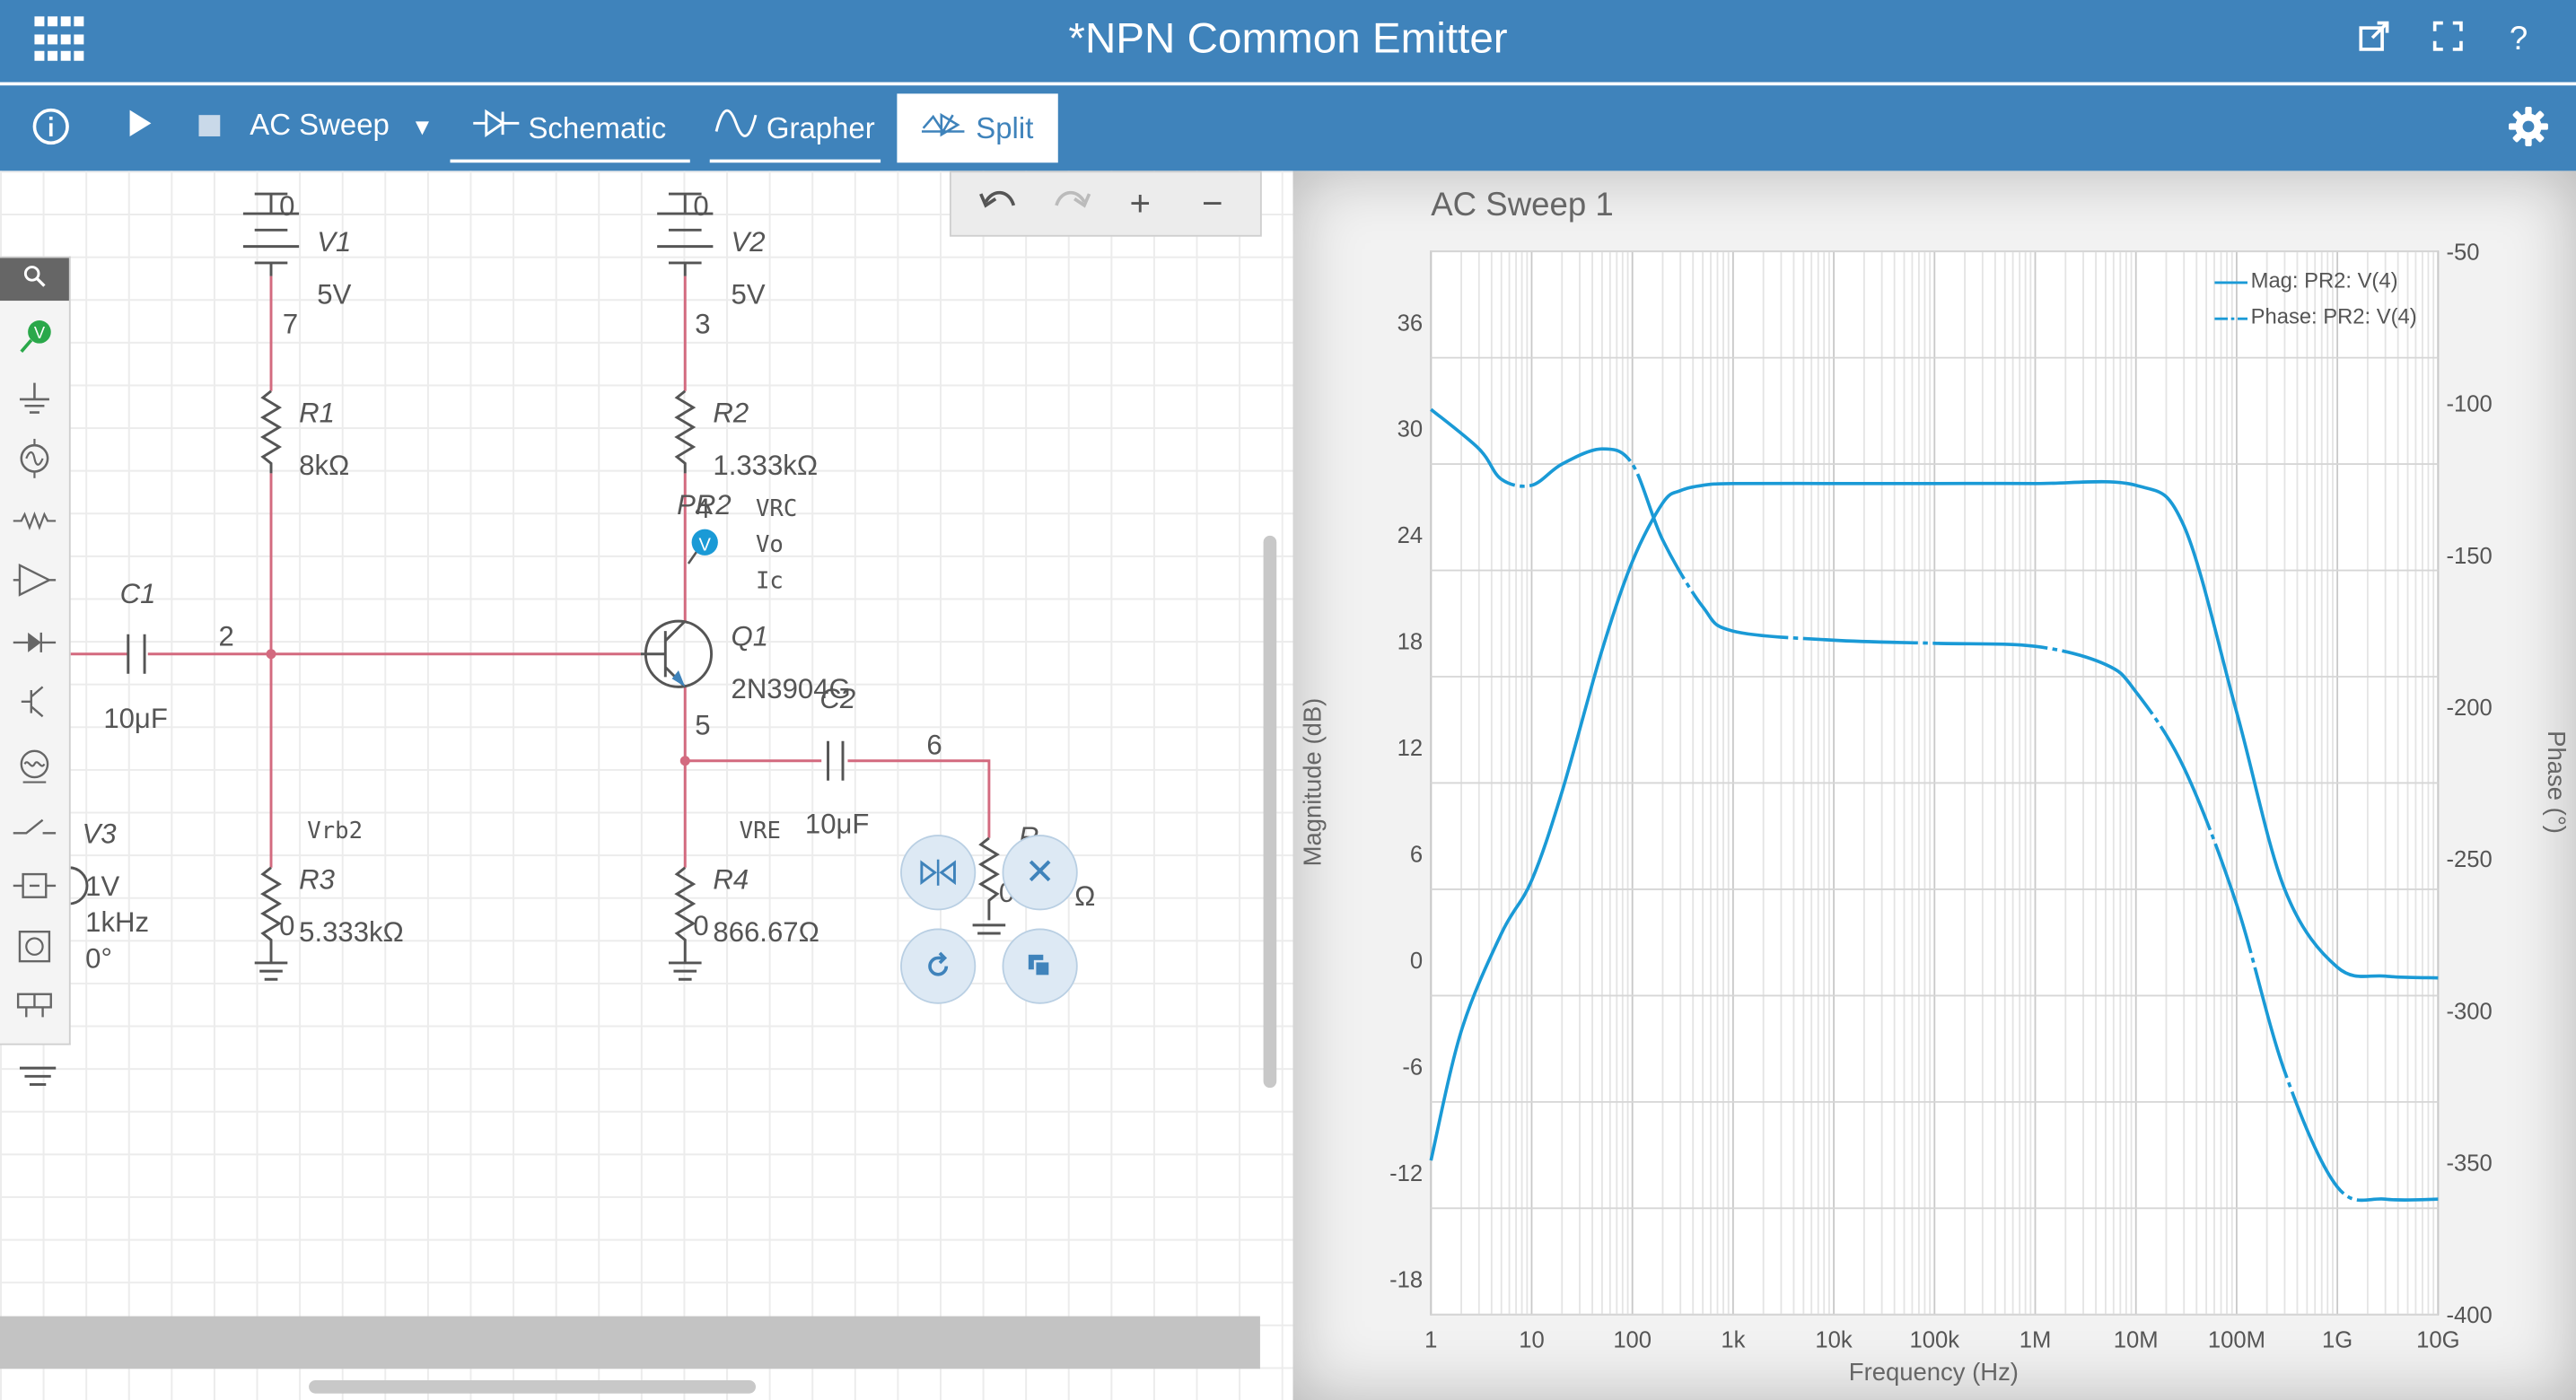 The width and height of the screenshot is (2576, 1400). What do you see at coordinates (37, 1067) in the screenshot?
I see `earth-icon` at bounding box center [37, 1067].